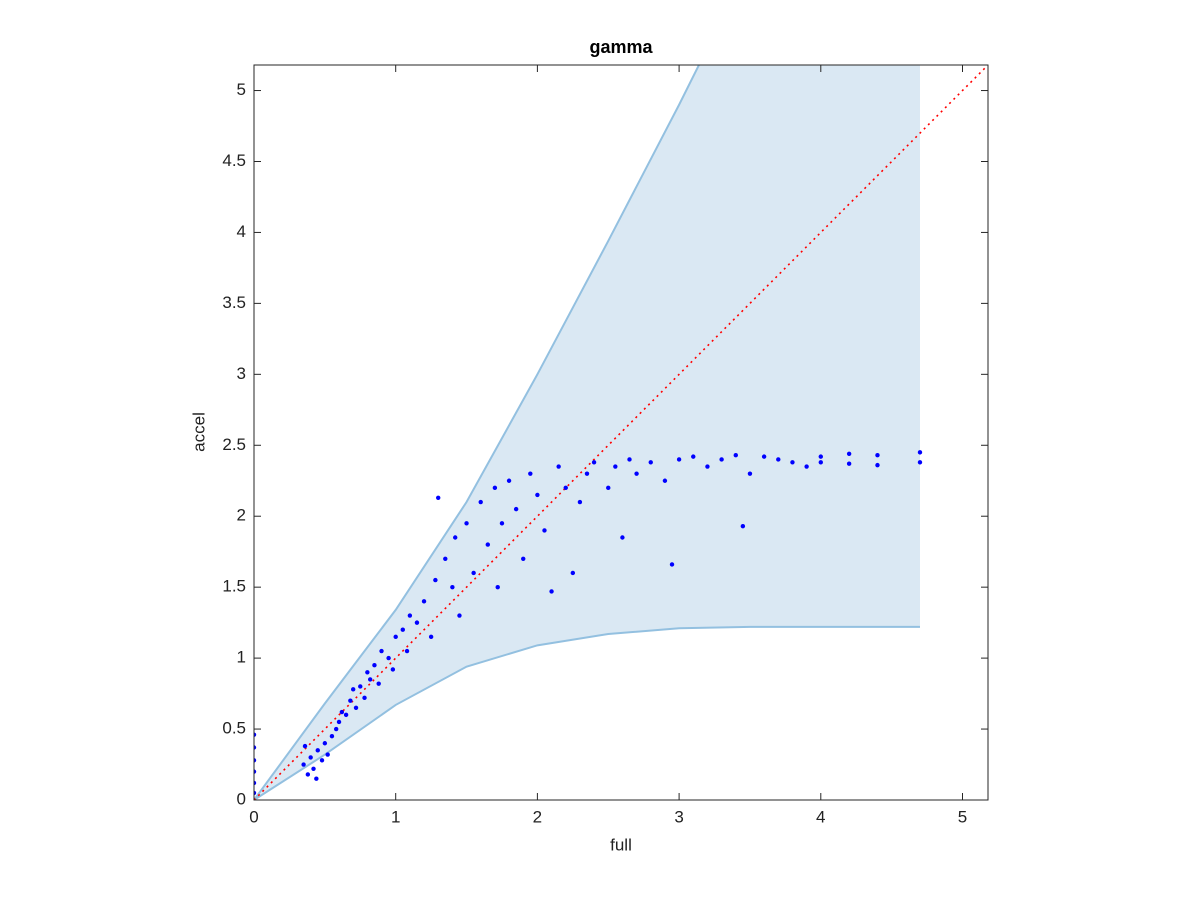  Describe the element at coordinates (198, 432) in the screenshot. I see `y-axis-label: accel` at that location.